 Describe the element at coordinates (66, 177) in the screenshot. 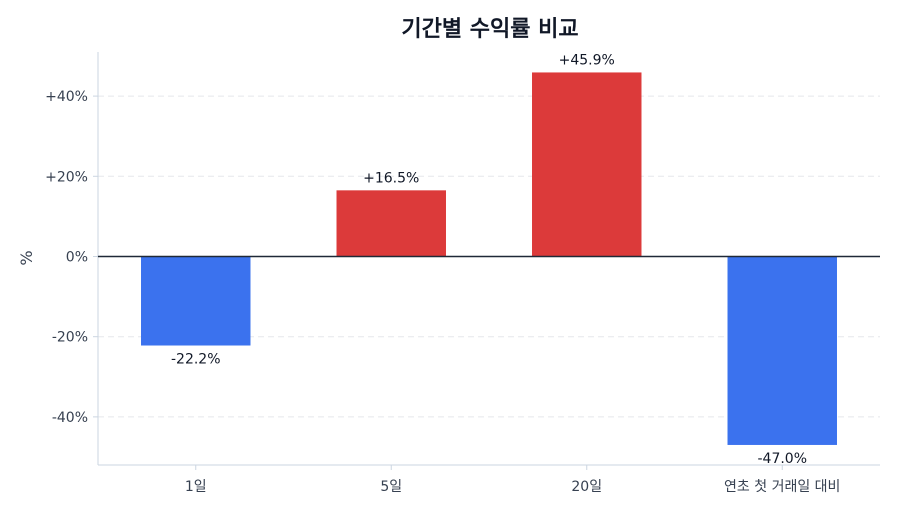

I see `y-tick-label: +20%` at that location.